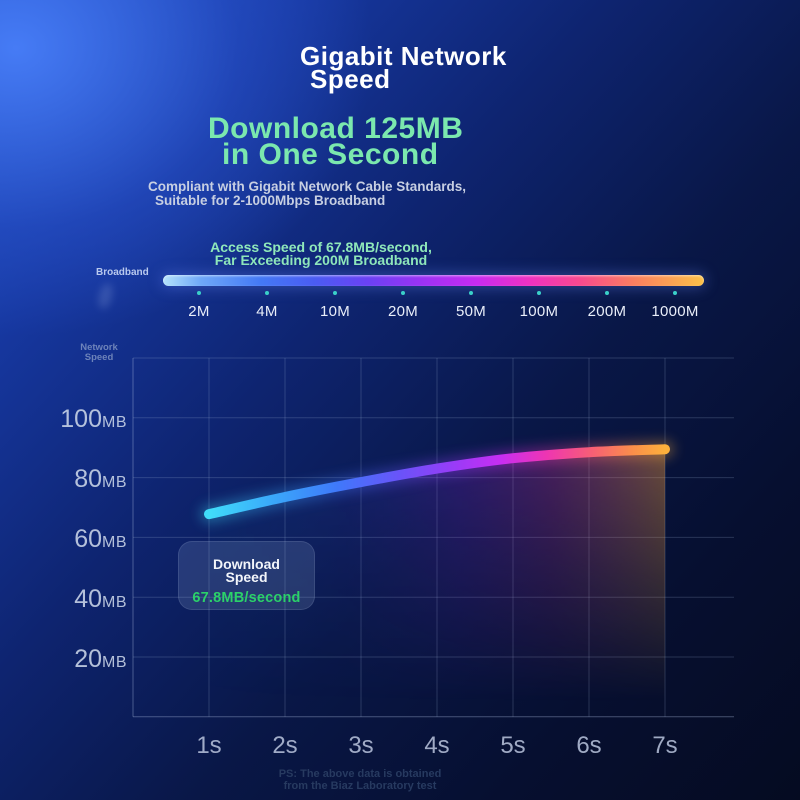 This screenshot has width=800, height=800. Describe the element at coordinates (403, 311) in the screenshot. I see `scale-tier-20m: 20M` at that location.